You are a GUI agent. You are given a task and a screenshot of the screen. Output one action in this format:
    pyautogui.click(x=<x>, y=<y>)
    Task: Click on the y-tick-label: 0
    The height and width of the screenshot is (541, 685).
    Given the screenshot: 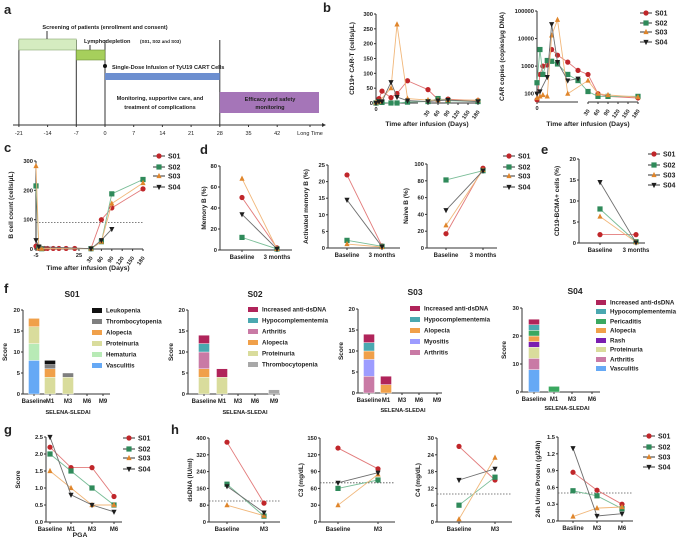 What is the action you would take?
    pyautogui.click(x=371, y=104)
    